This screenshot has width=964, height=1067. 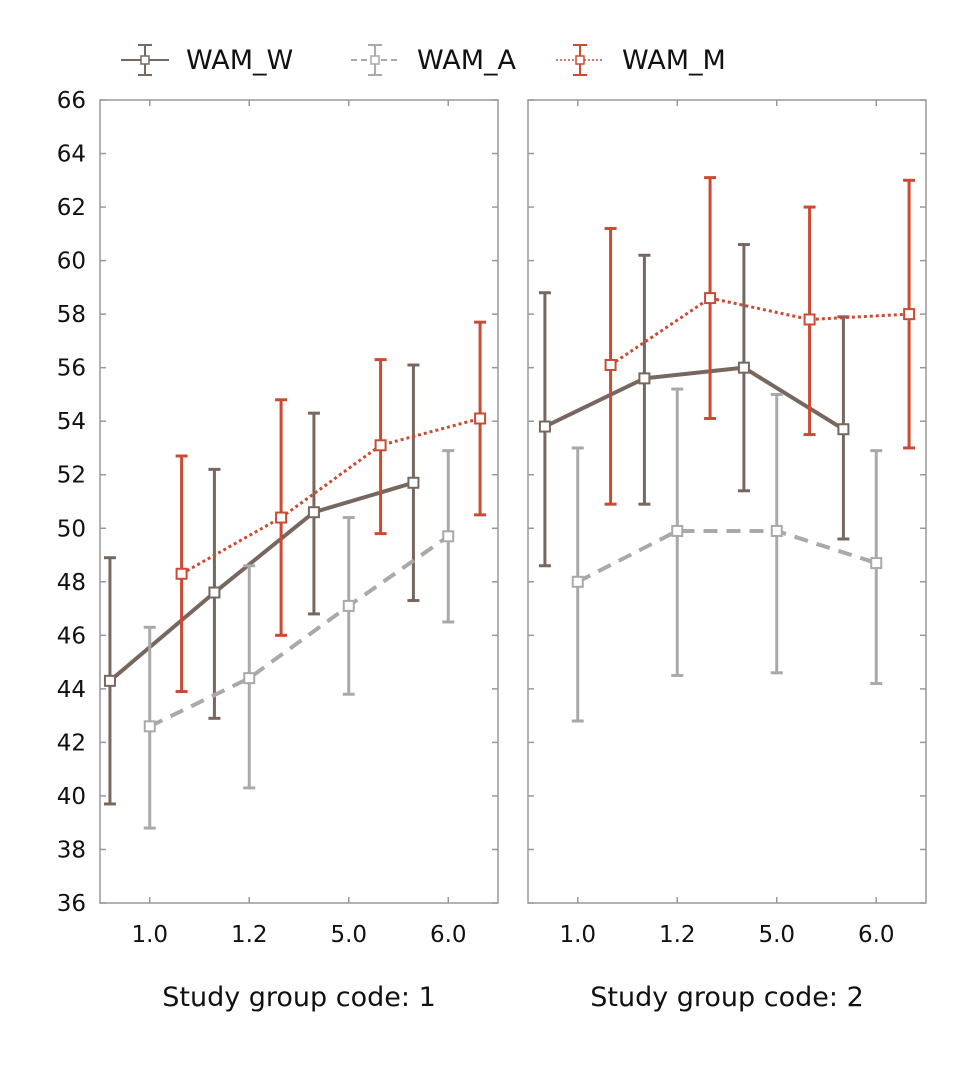 What do you see at coordinates (71, 101) in the screenshot?
I see `y-tick-label: 66` at bounding box center [71, 101].